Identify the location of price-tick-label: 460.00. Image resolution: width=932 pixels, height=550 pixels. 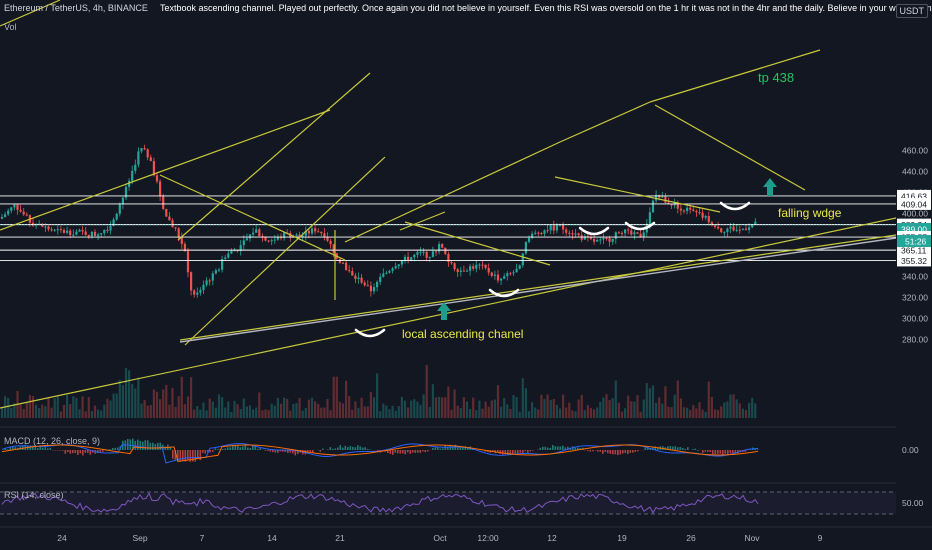
(915, 150).